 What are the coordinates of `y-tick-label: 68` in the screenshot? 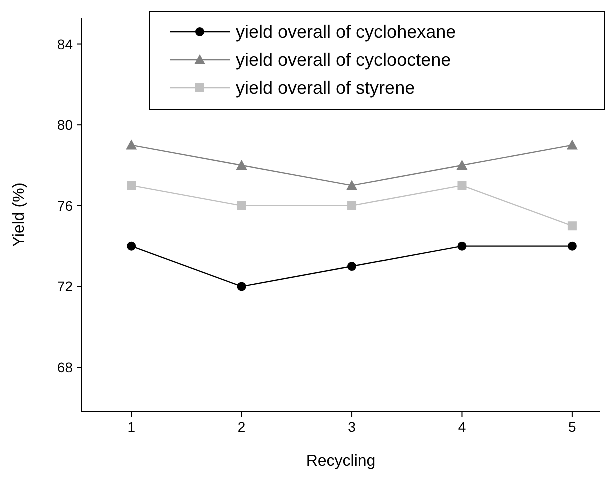 It's located at (65, 368).